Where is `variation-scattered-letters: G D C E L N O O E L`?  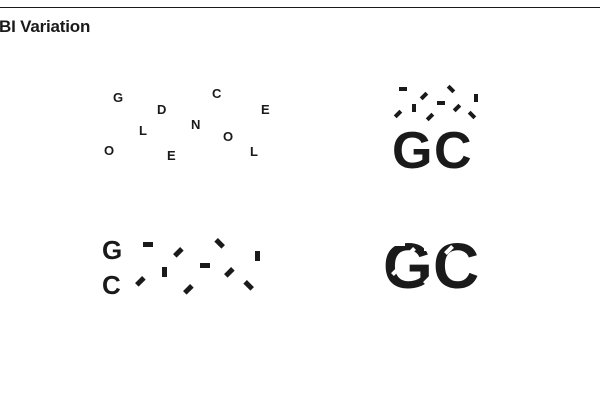 variation-scattered-letters: G D C E L N O O E L is located at coordinates (190, 125).